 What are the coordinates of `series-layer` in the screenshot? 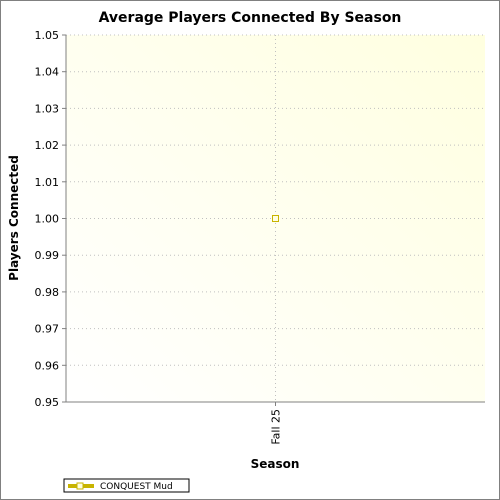 It's located at (275, 218).